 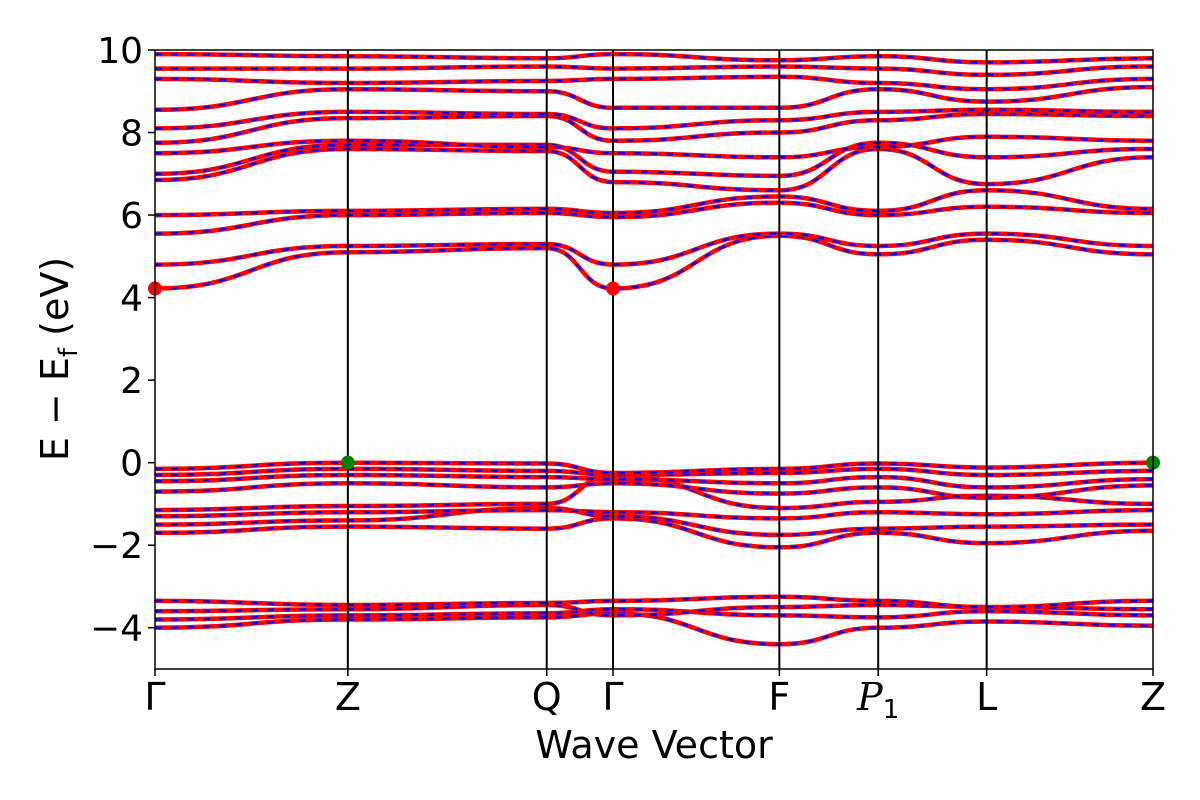 I want to click on x-axis-label: Wave Vector, so click(x=654, y=745).